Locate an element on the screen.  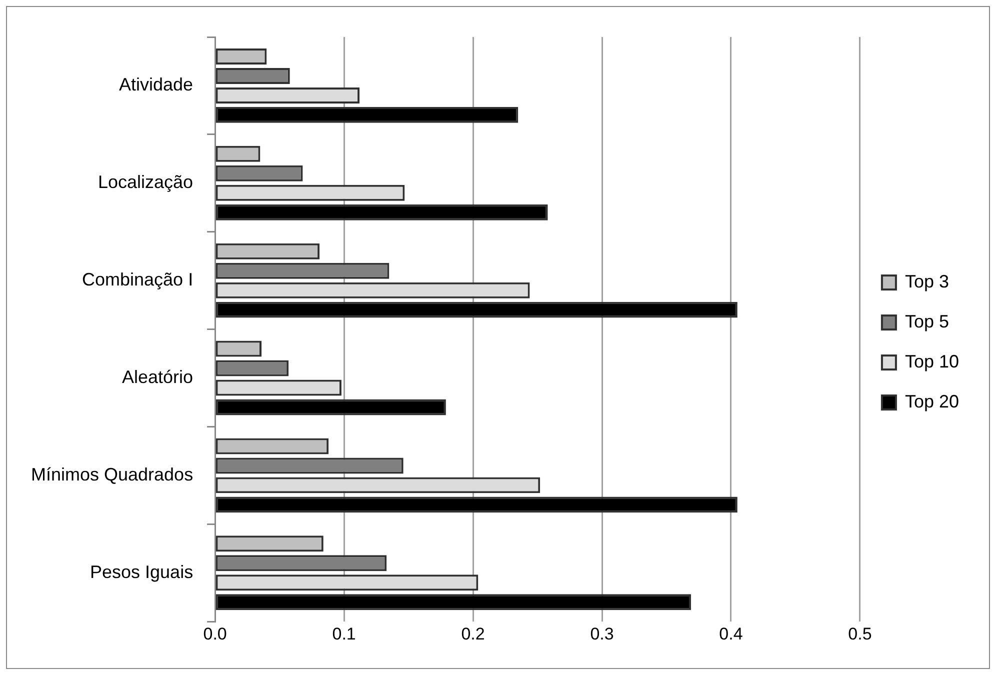
y-tick-label: Mínimos Quadrados is located at coordinates (112, 474).